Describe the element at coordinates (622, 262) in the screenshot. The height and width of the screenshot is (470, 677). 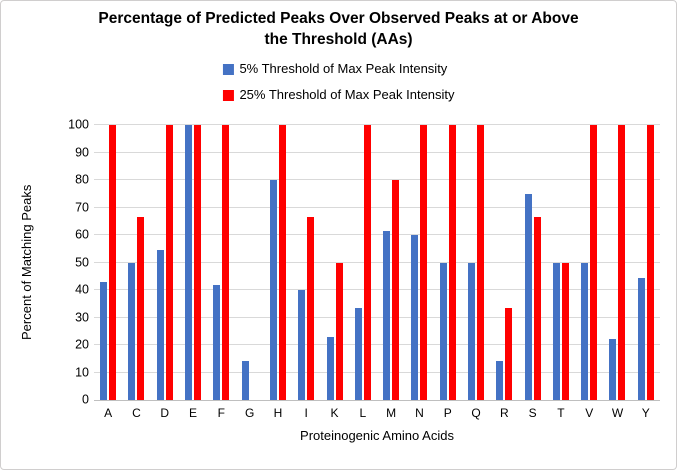
I see `bar-25pct-W` at that location.